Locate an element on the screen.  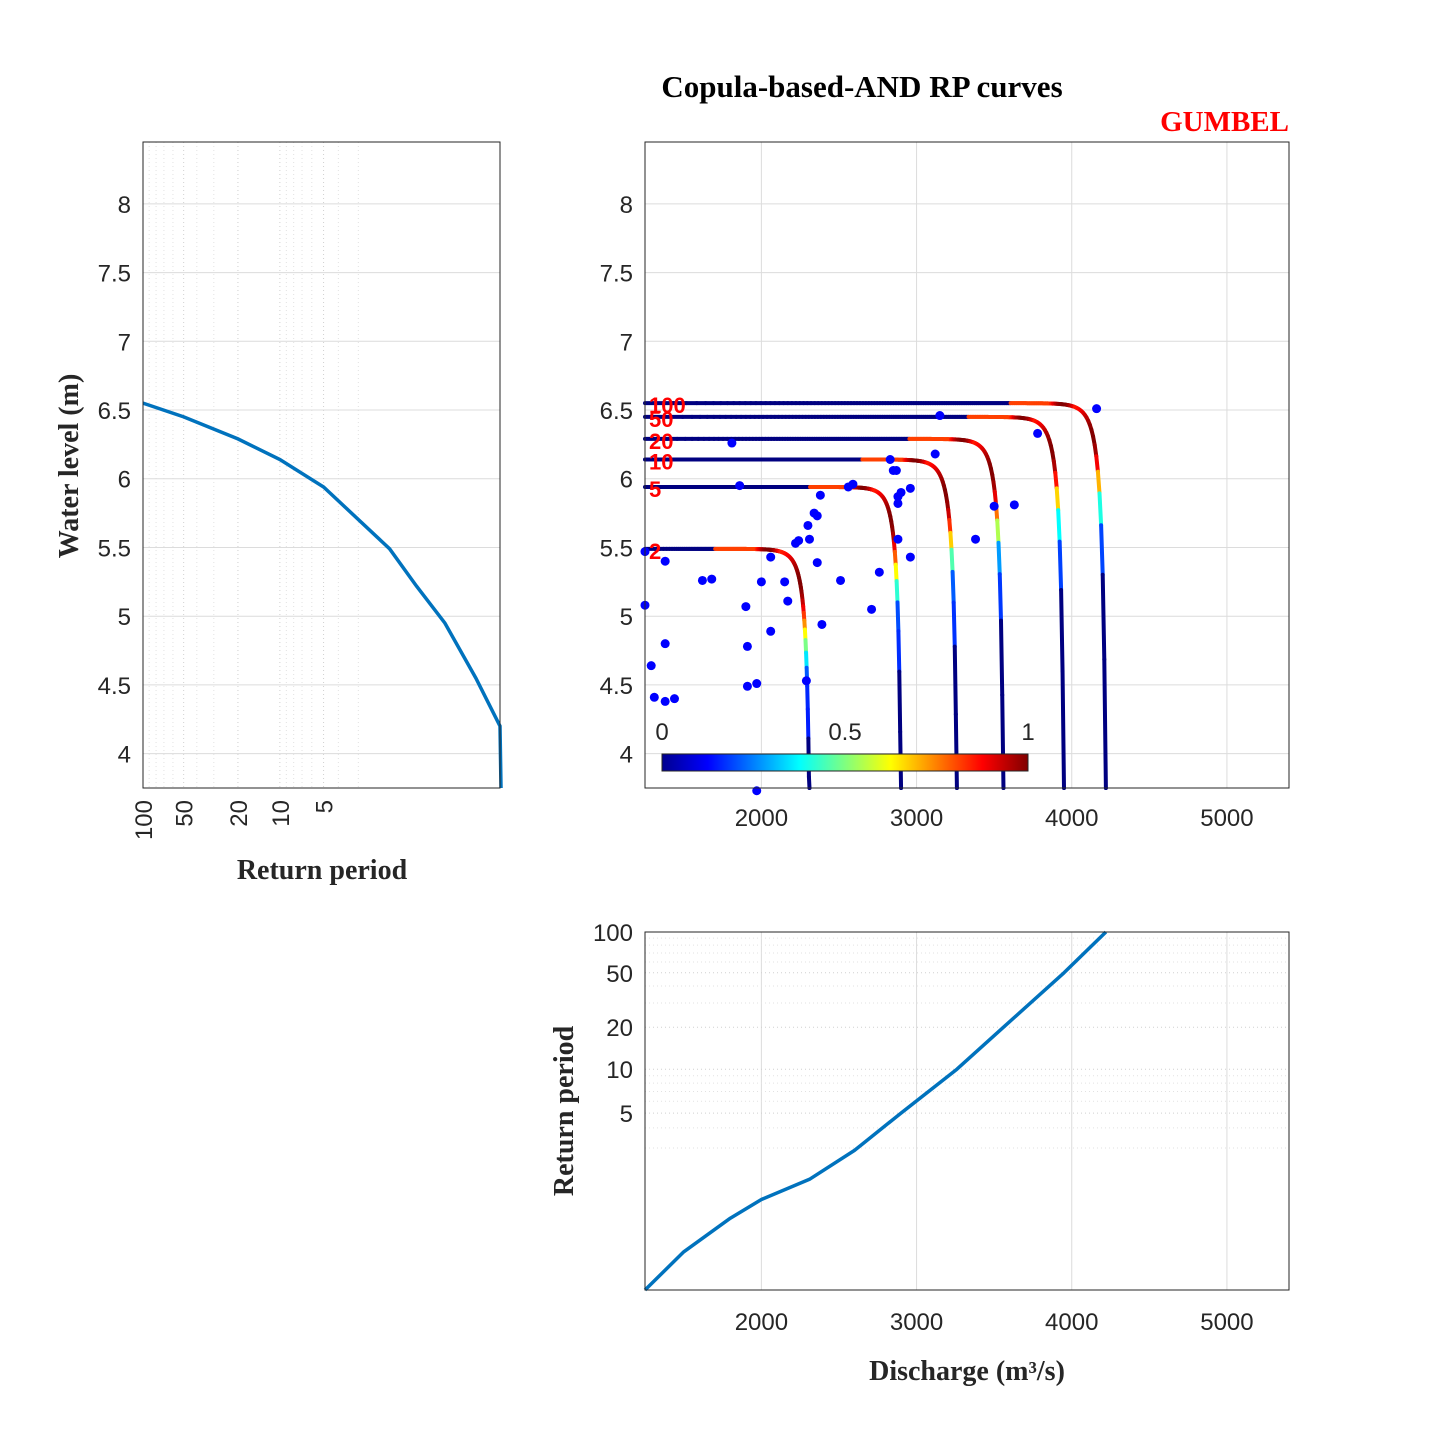
main-y-tick: 7.5 is located at coordinates (616, 274).